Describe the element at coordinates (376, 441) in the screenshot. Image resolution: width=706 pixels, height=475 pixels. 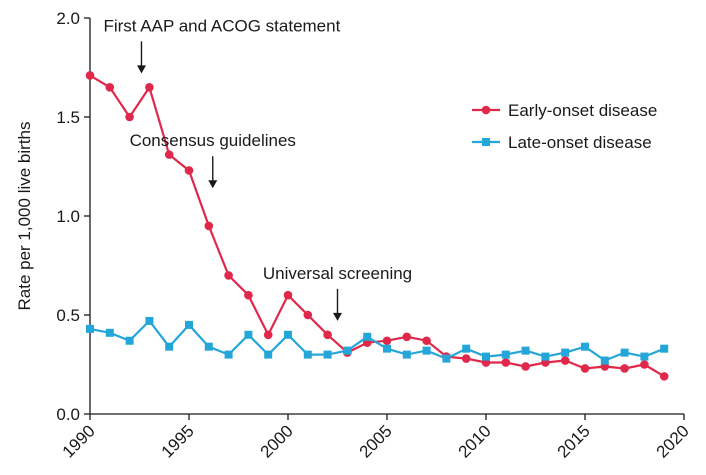
I see `x-tick-label: 2005` at that location.